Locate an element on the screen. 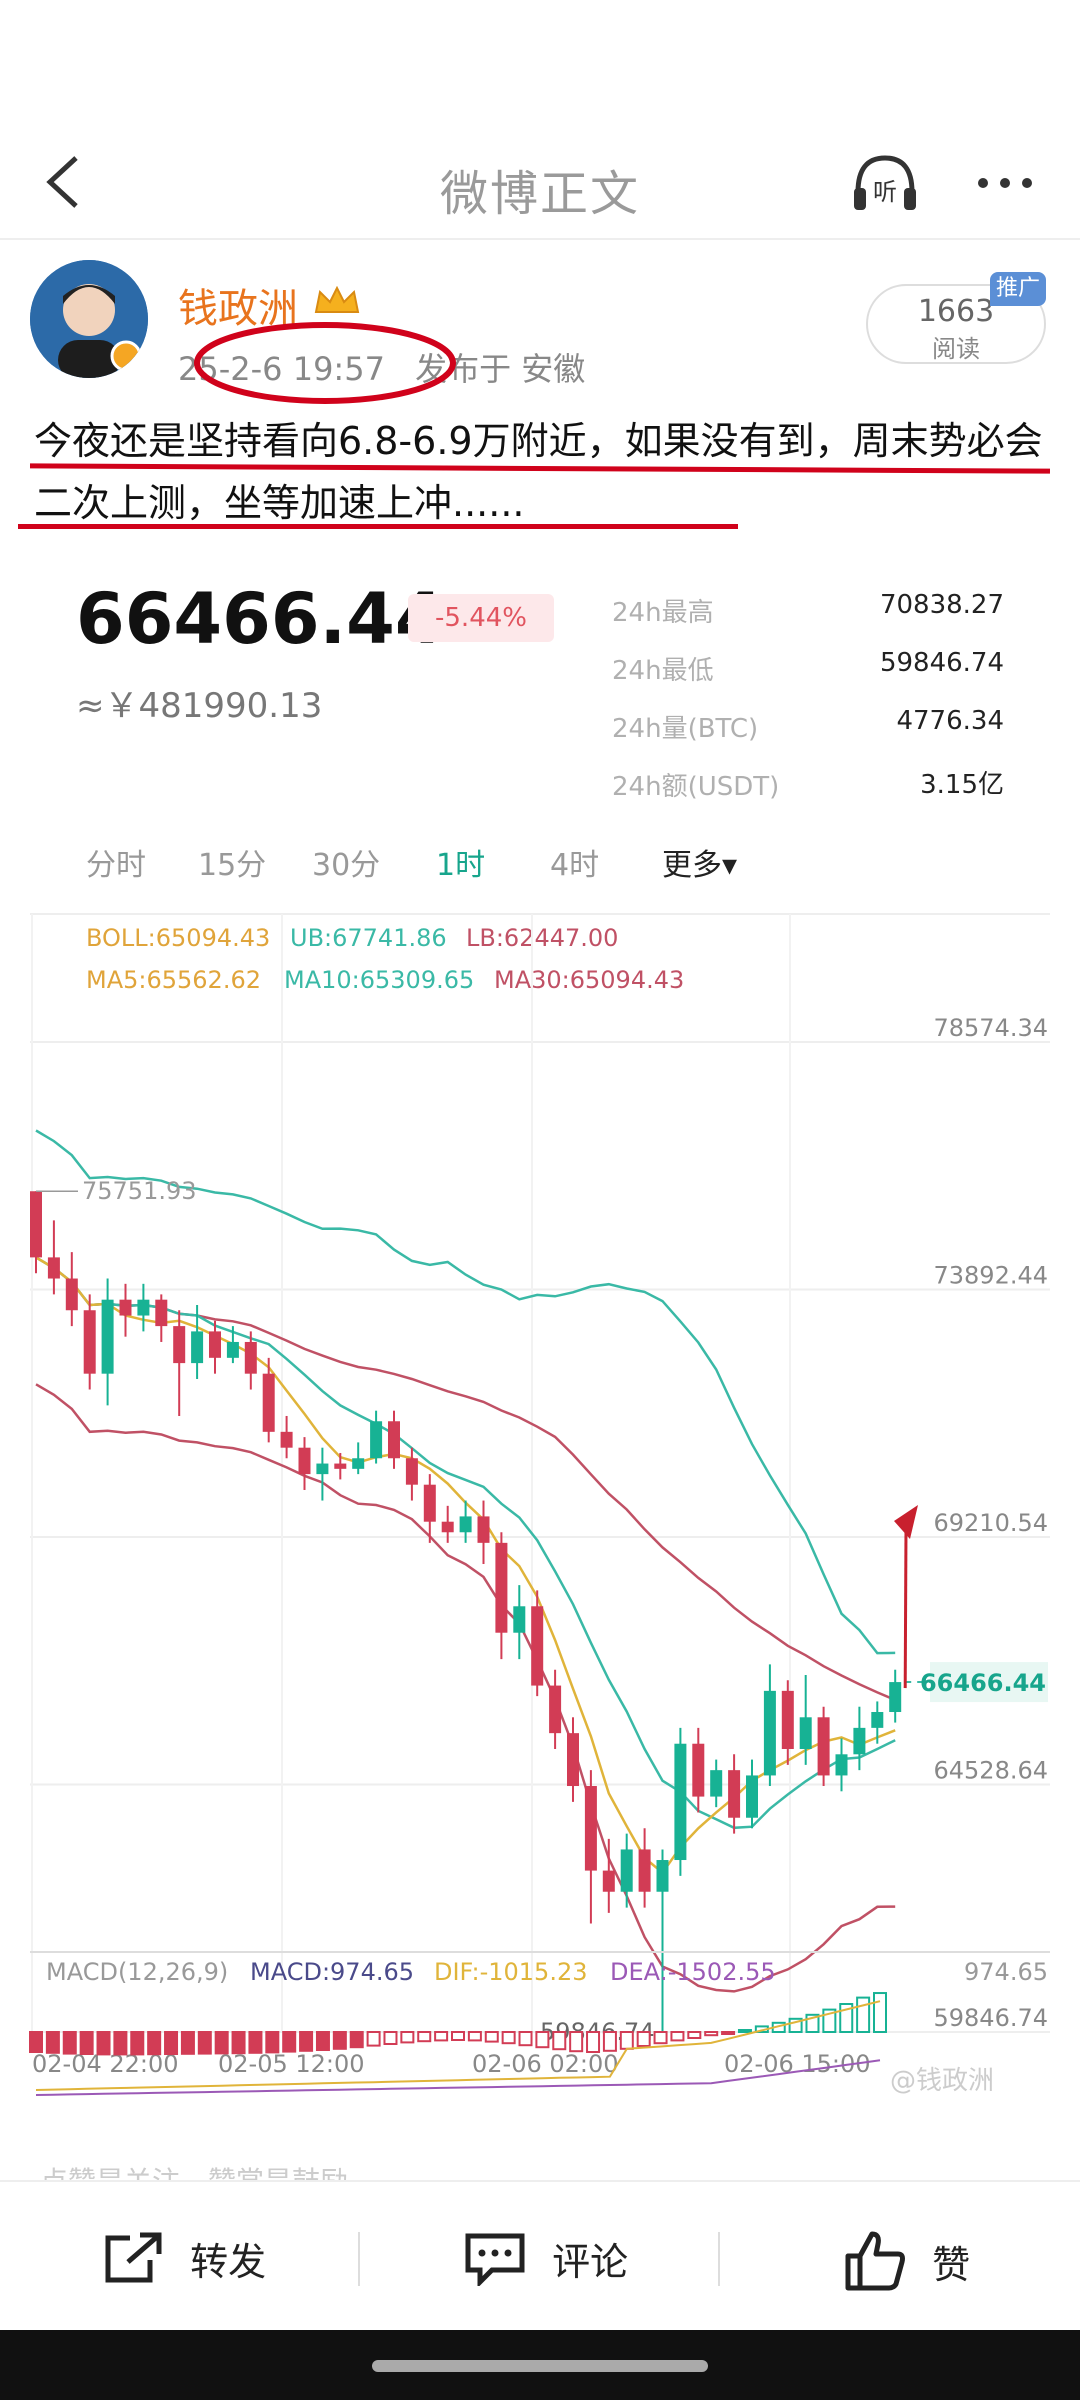  x-tick-label: 02-05 12:00 is located at coordinates (291, 2064).